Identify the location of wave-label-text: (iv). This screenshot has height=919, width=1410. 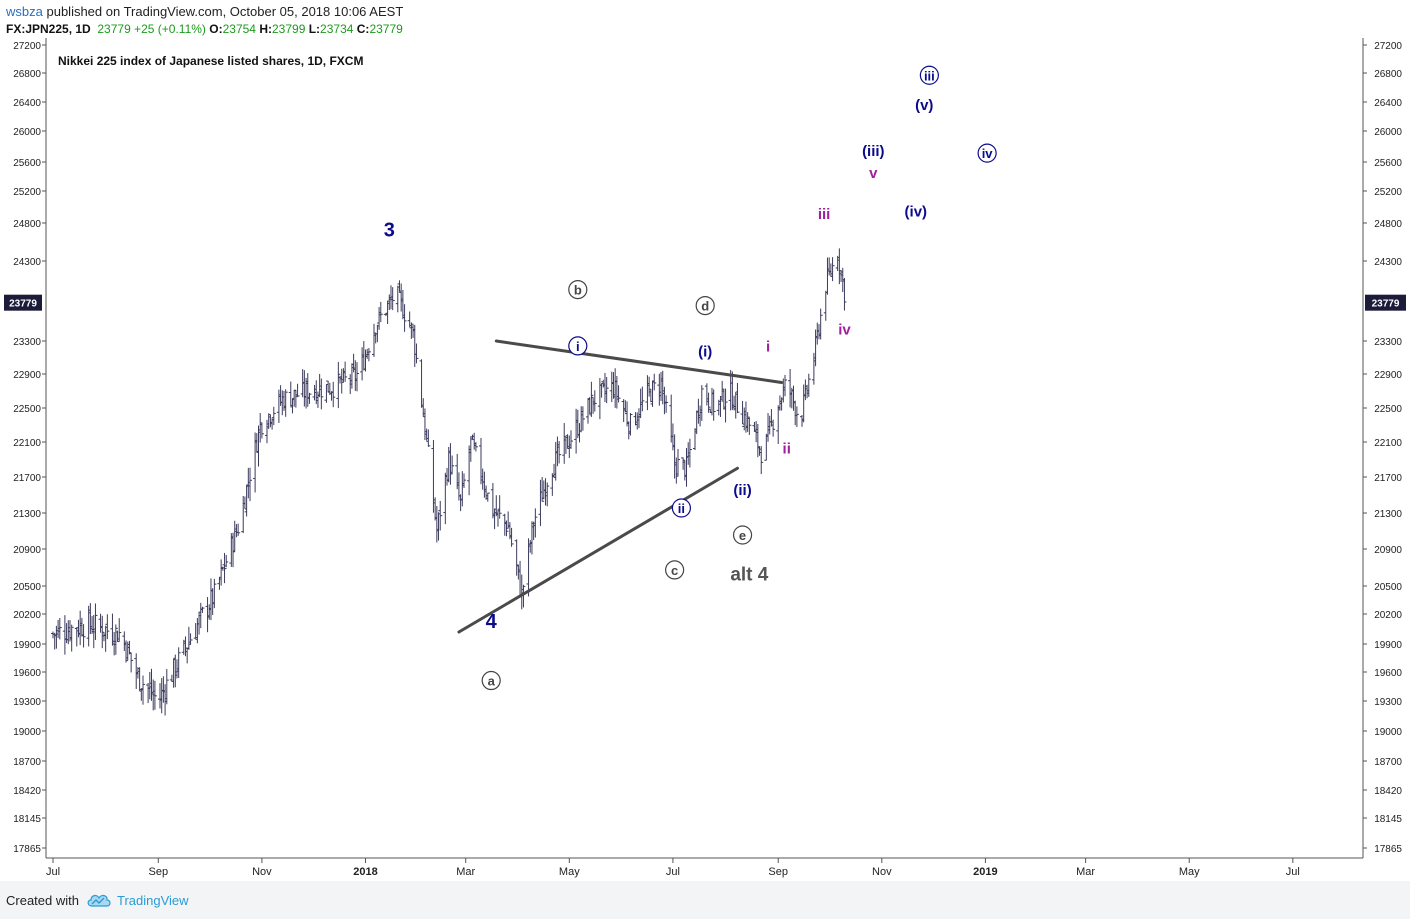
(916, 212).